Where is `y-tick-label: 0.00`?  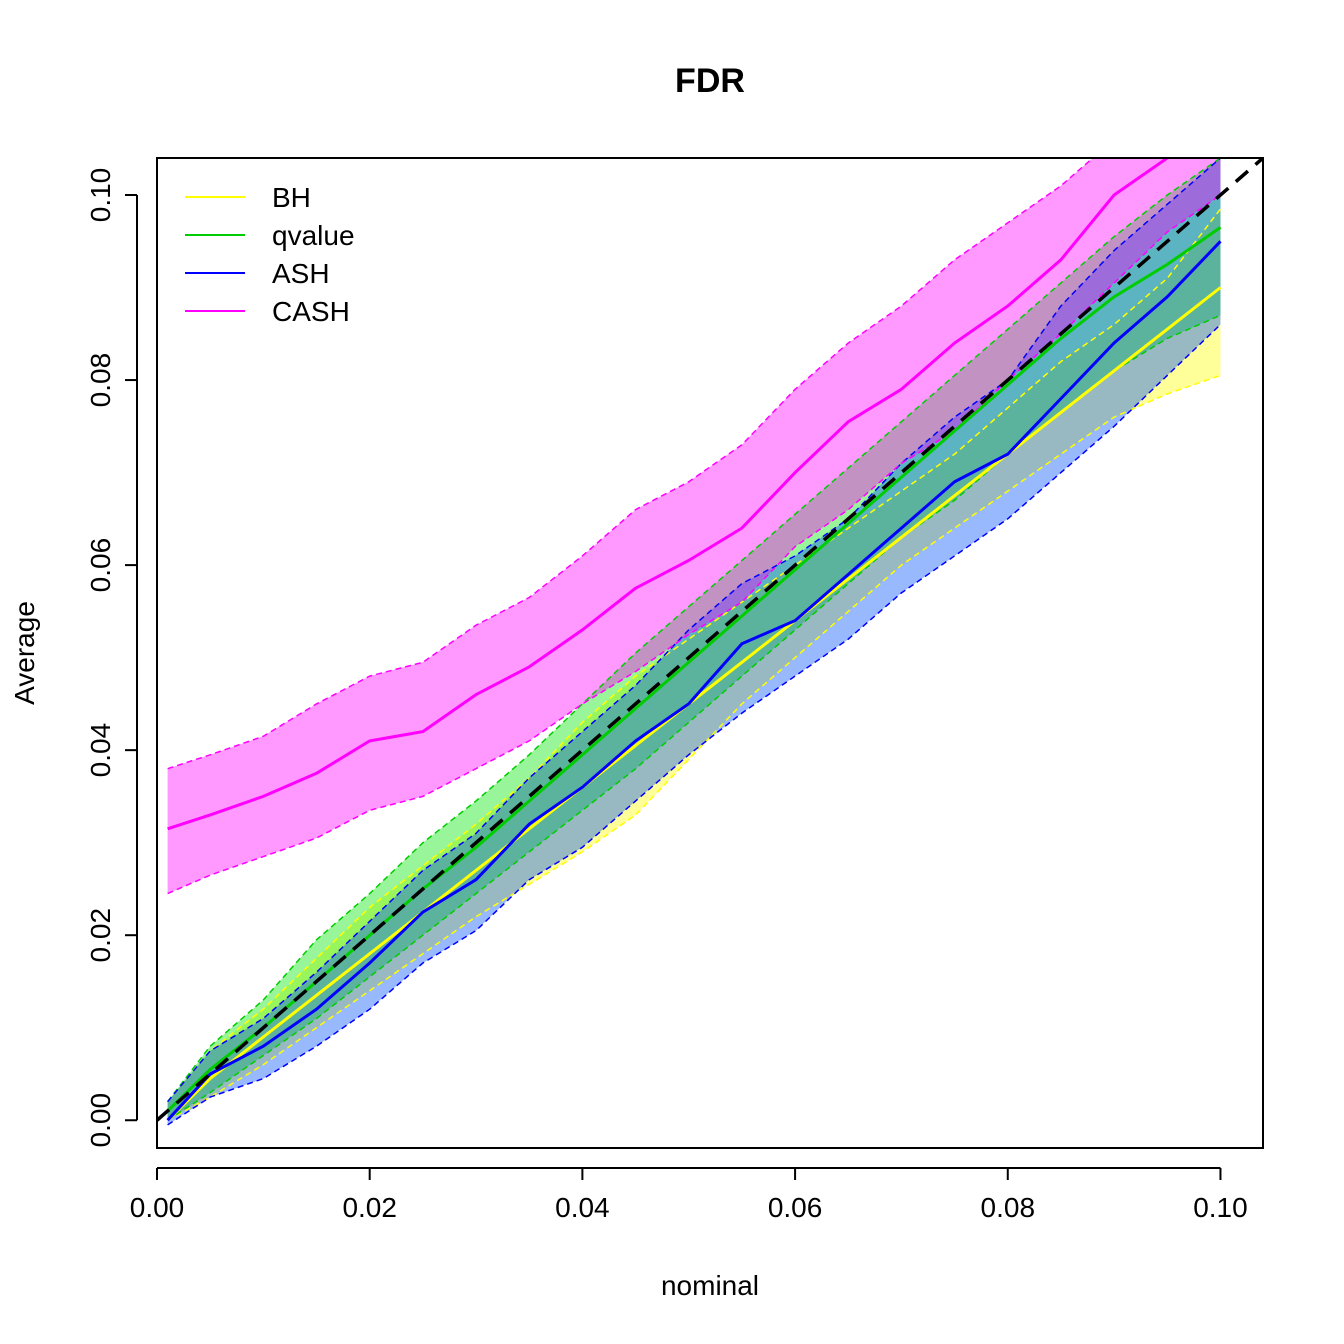
y-tick-label: 0.00 is located at coordinates (100, 1120).